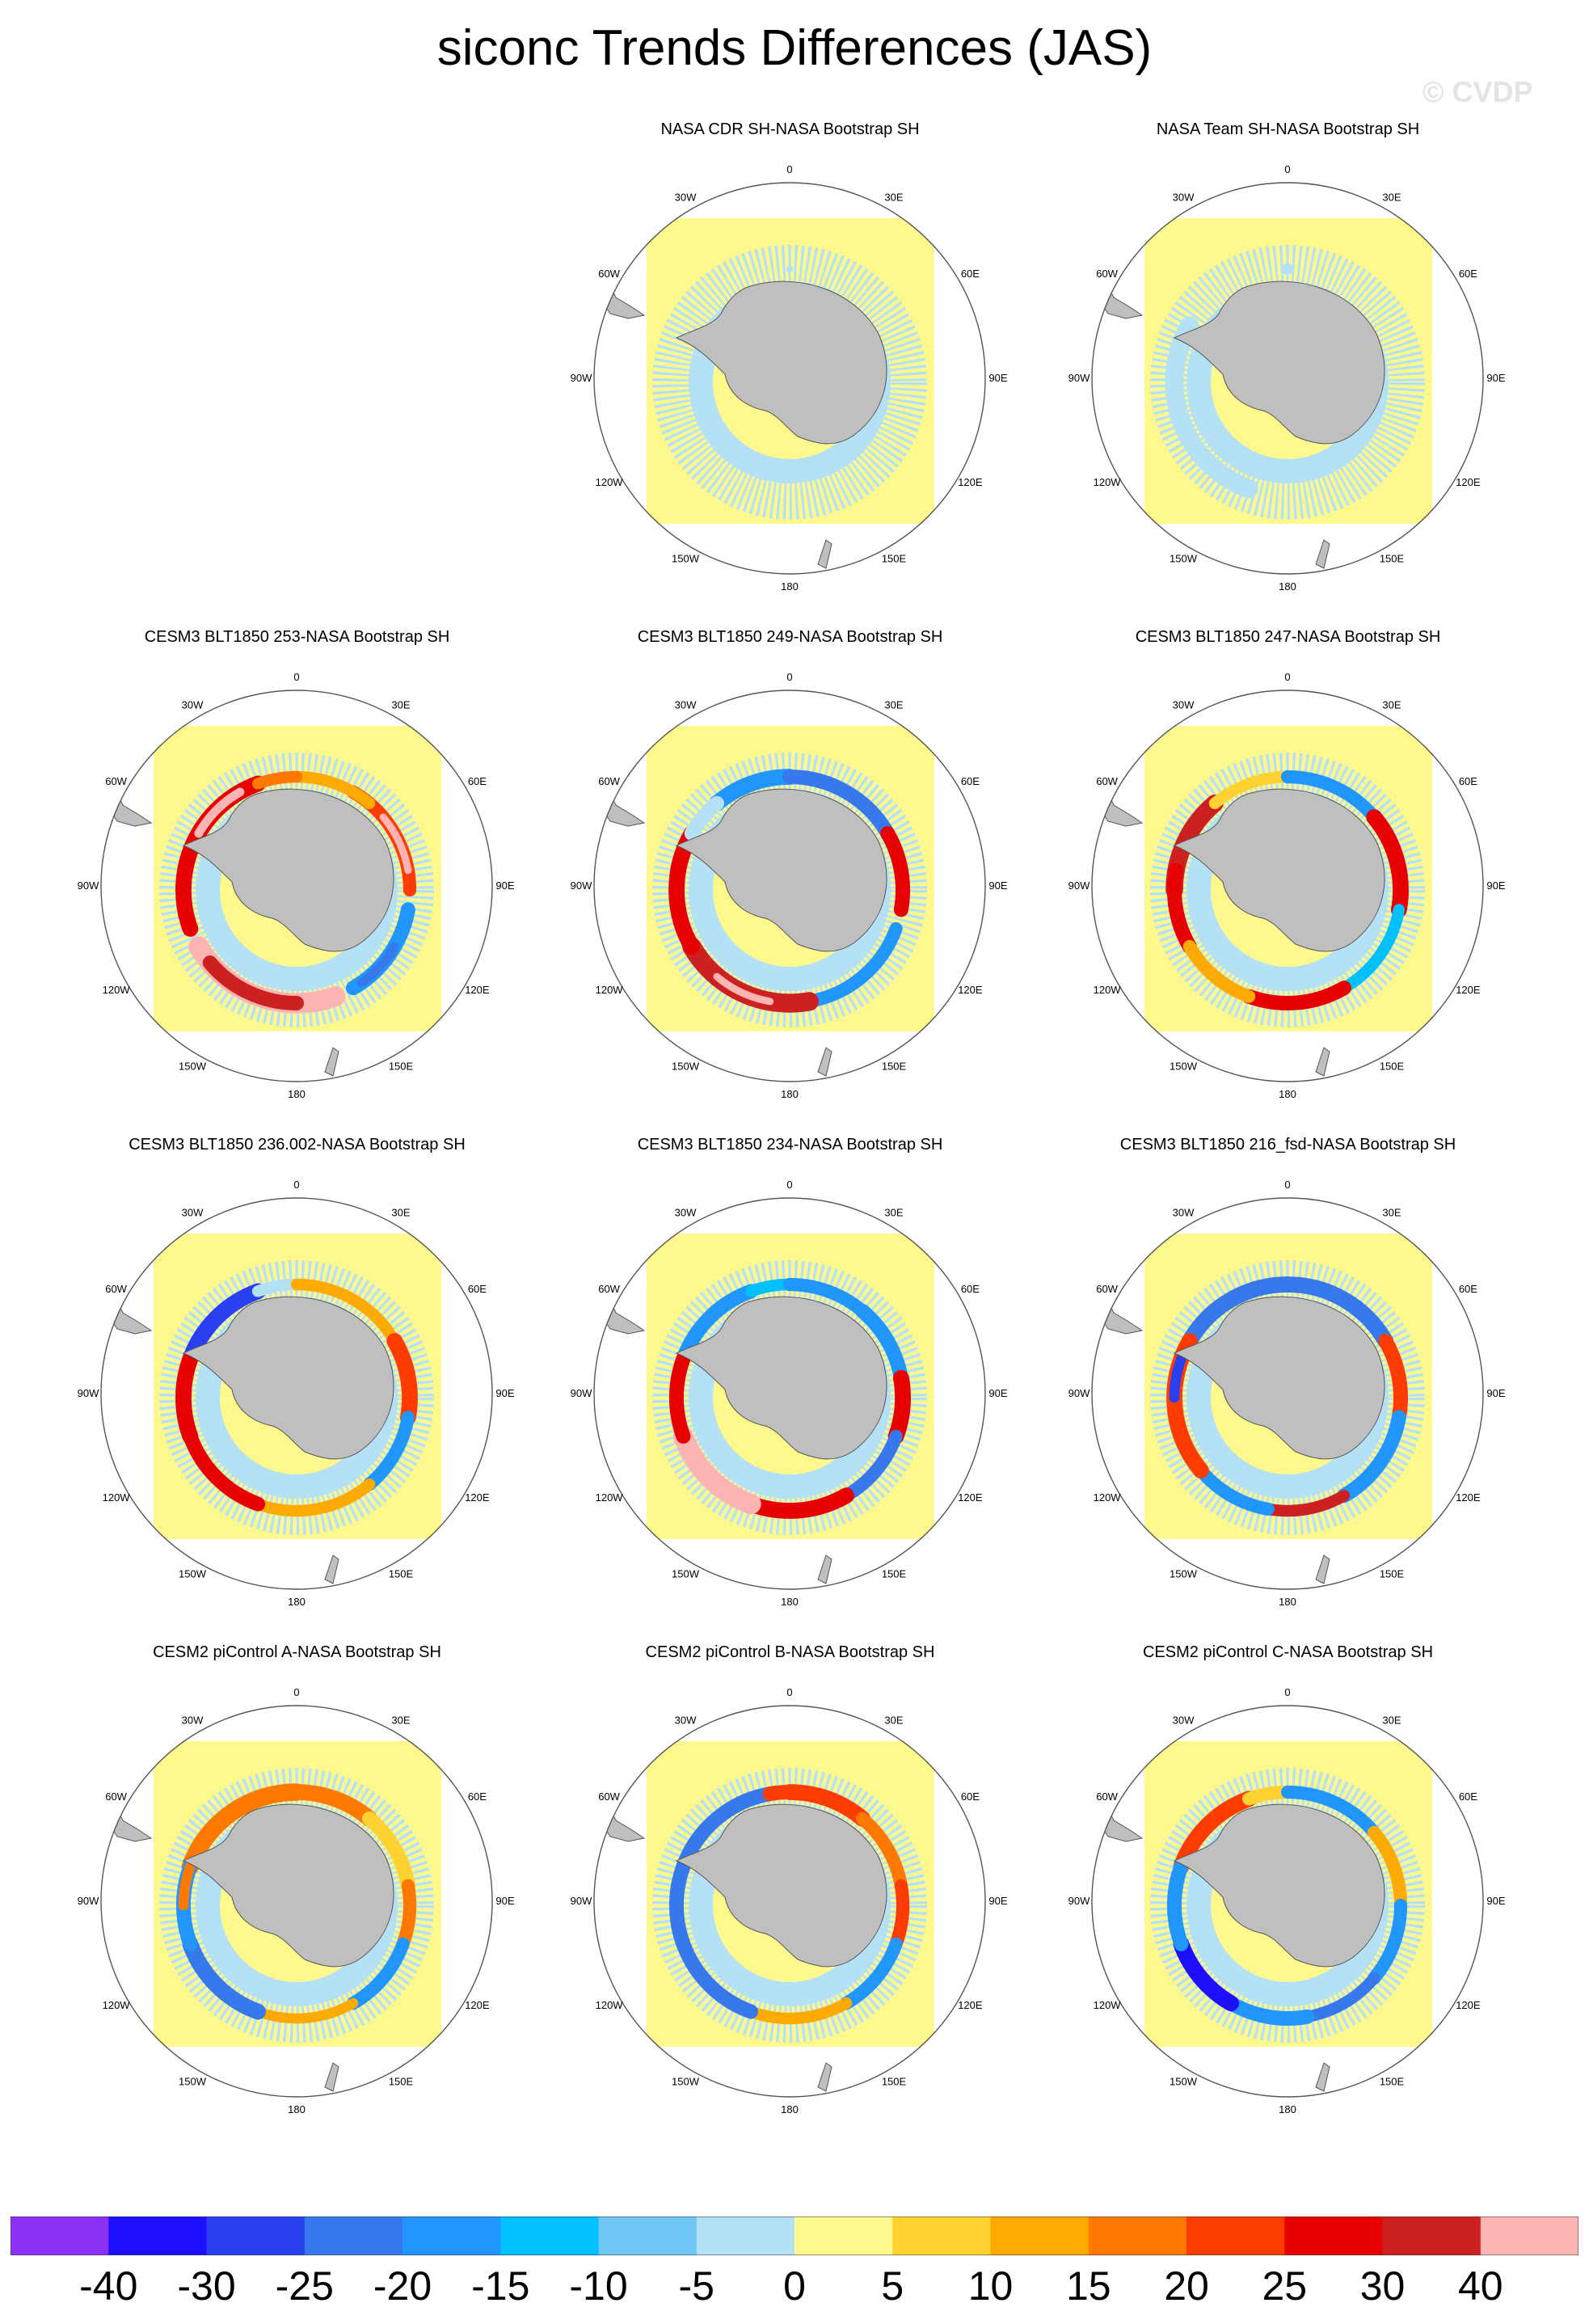  I want to click on colorbar-tick-label: 5, so click(892, 2286).